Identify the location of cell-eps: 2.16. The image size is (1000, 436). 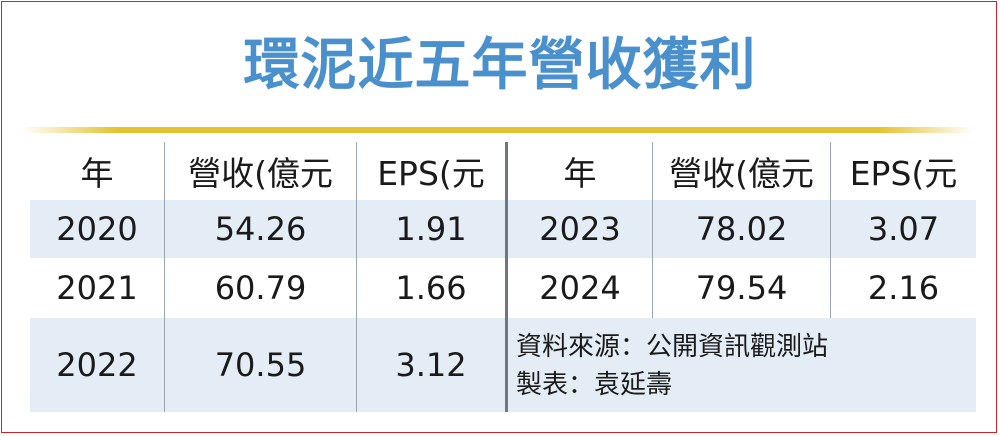
(903, 288).